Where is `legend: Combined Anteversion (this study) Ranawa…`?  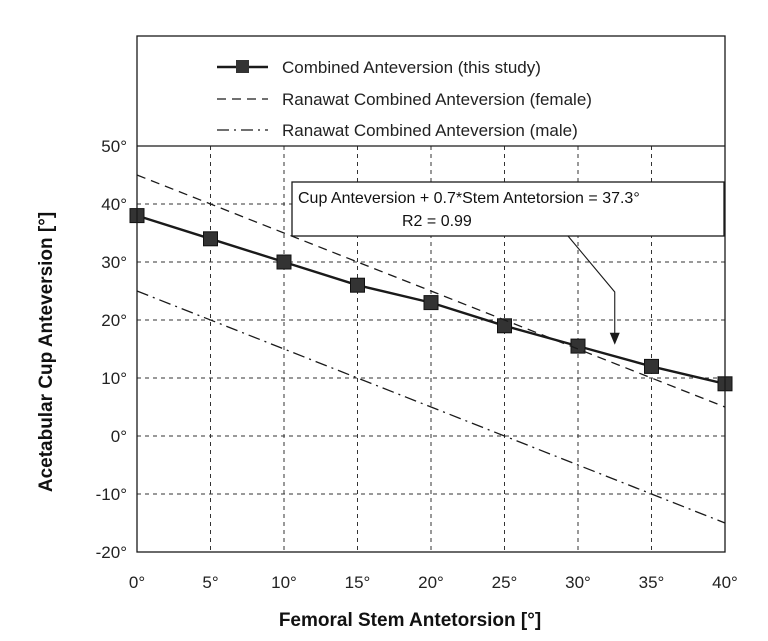 legend: Combined Anteversion (this study) Ranawa… is located at coordinates (404, 99).